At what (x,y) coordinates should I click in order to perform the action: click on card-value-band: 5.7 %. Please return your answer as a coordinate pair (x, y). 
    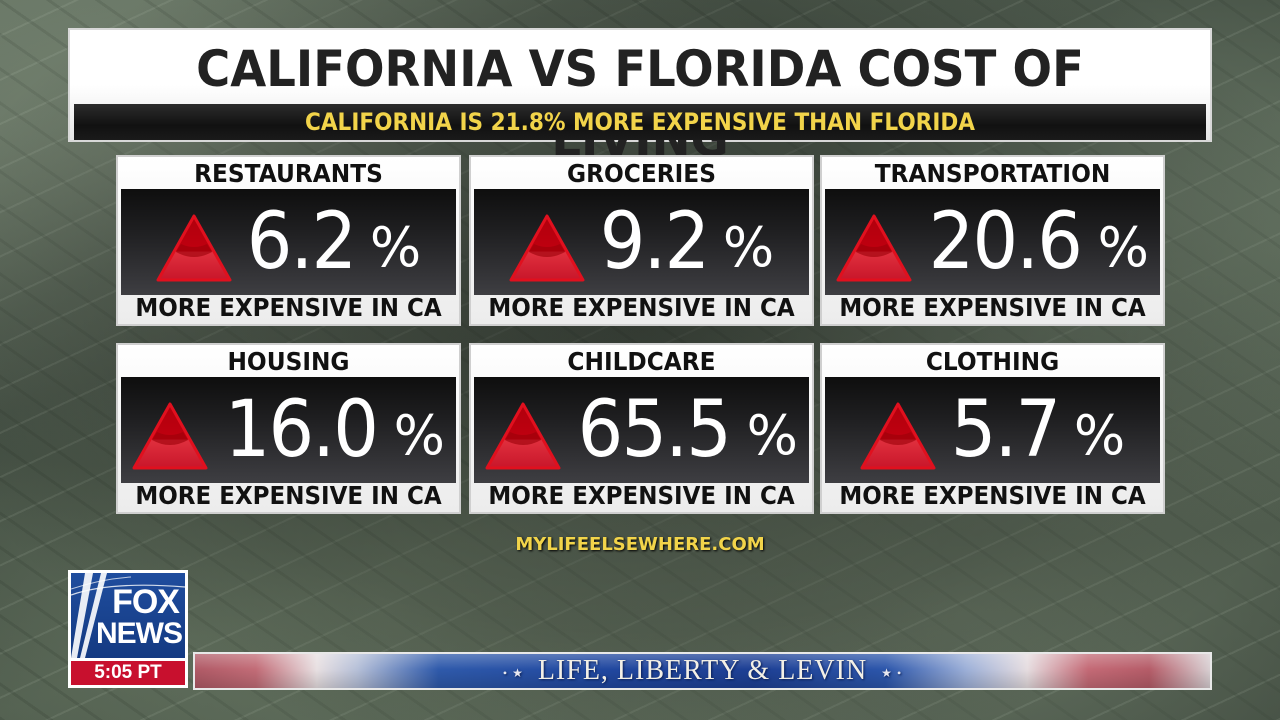
    Looking at the image, I should click on (992, 430).